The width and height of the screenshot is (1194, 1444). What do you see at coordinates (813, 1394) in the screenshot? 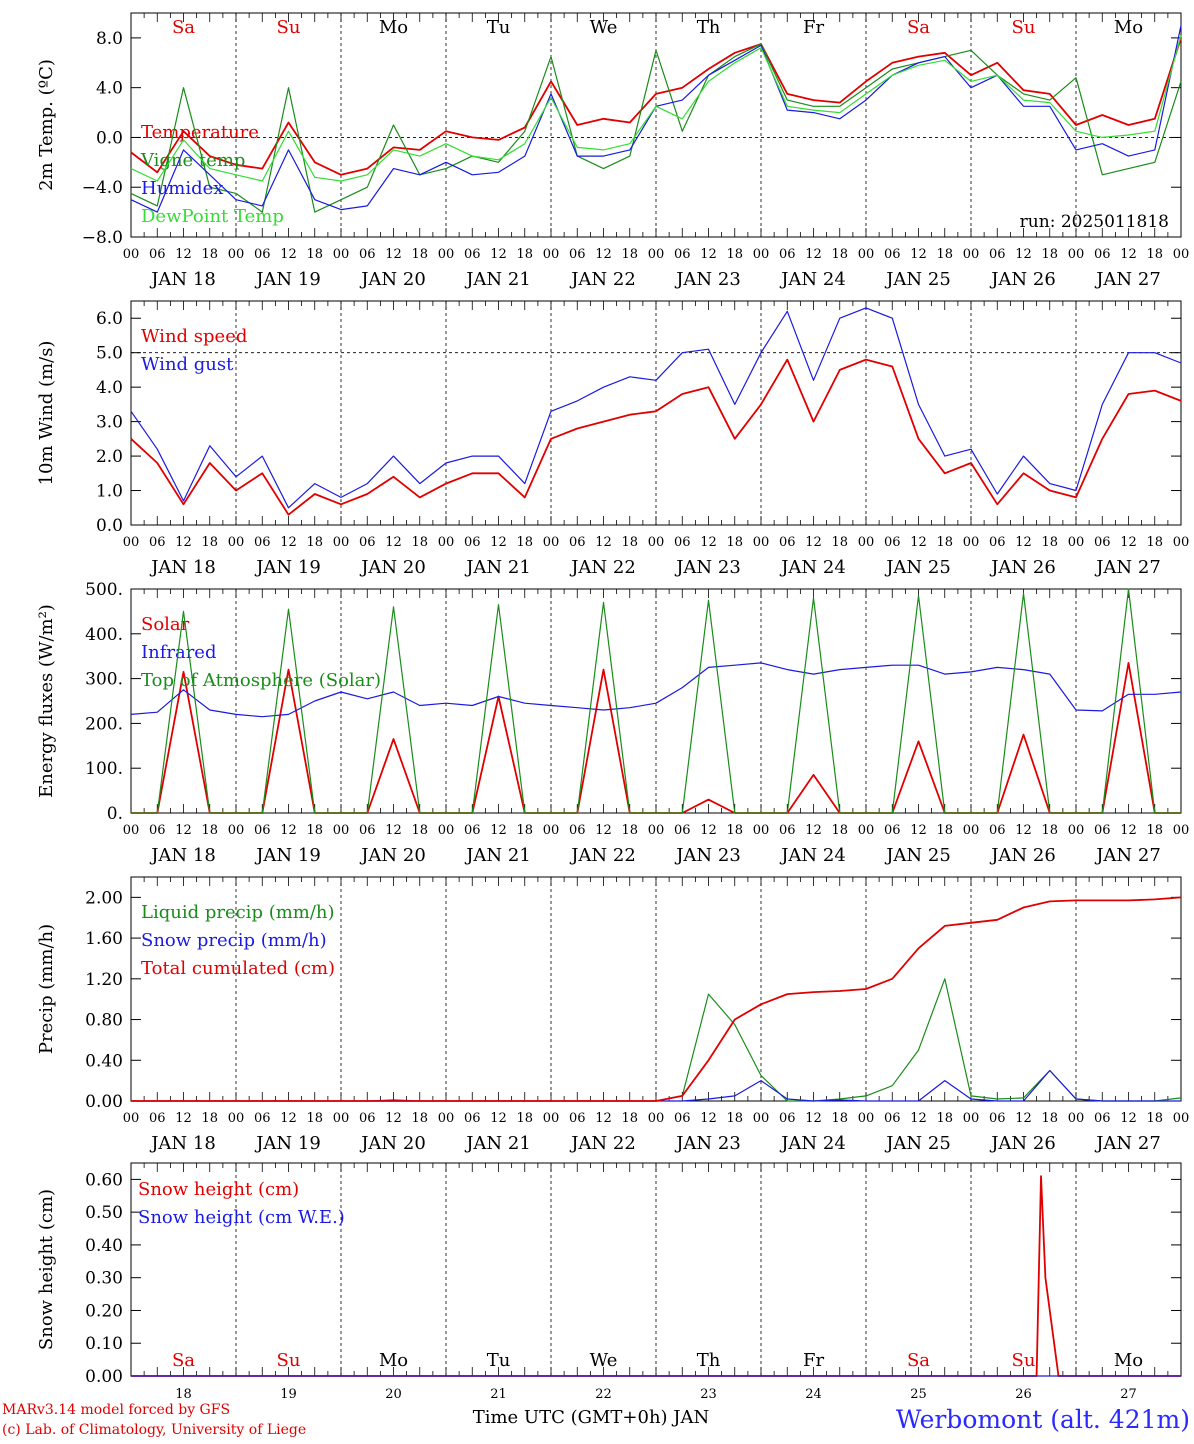
I see `bottom-day-number: 24` at bounding box center [813, 1394].